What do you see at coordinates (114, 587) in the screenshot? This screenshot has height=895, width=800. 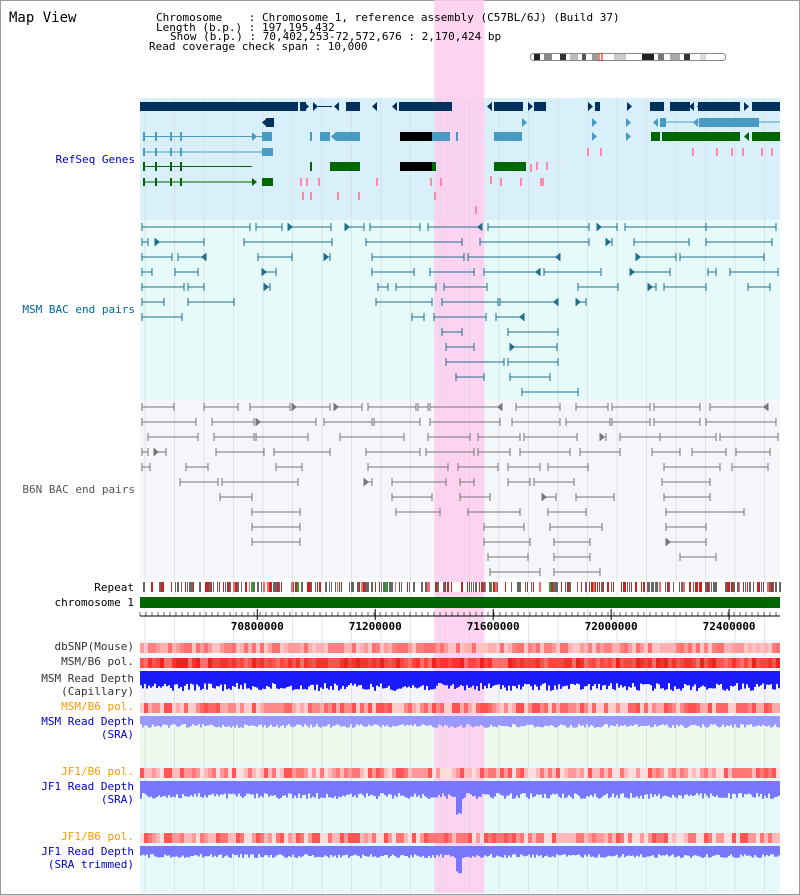 I see `repeat-label: Repeat` at bounding box center [114, 587].